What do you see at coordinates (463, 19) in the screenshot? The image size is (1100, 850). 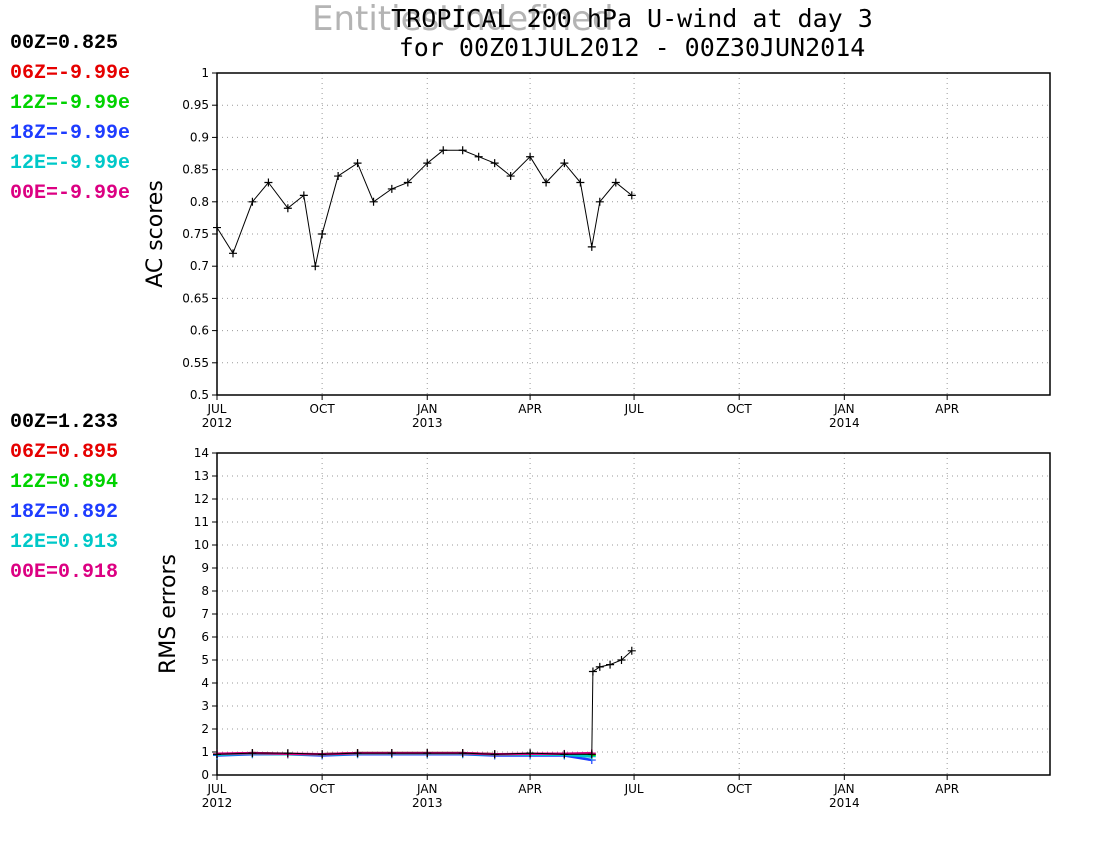 I see `overlay-text: EntitiesUndefined` at bounding box center [463, 19].